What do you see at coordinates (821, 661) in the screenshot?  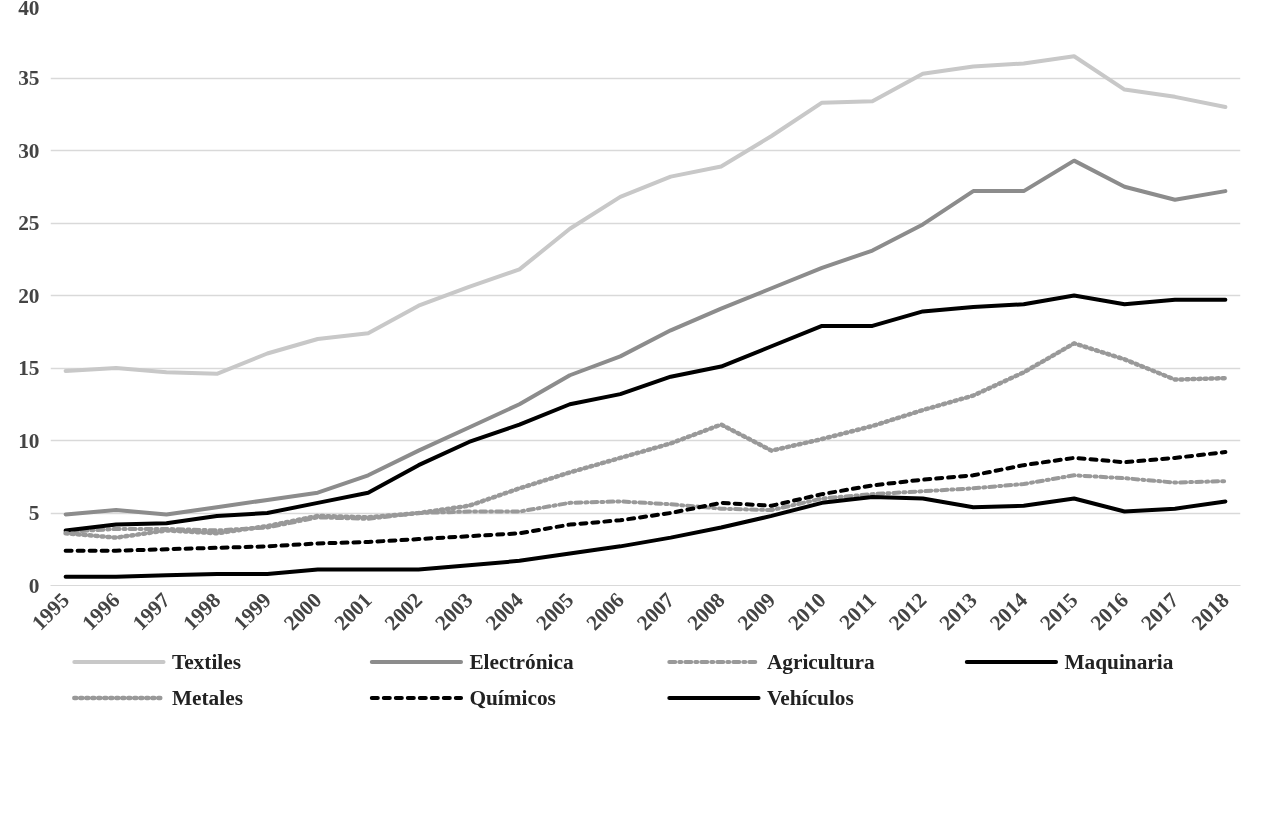 I see `legend-label: Agricultura` at bounding box center [821, 661].